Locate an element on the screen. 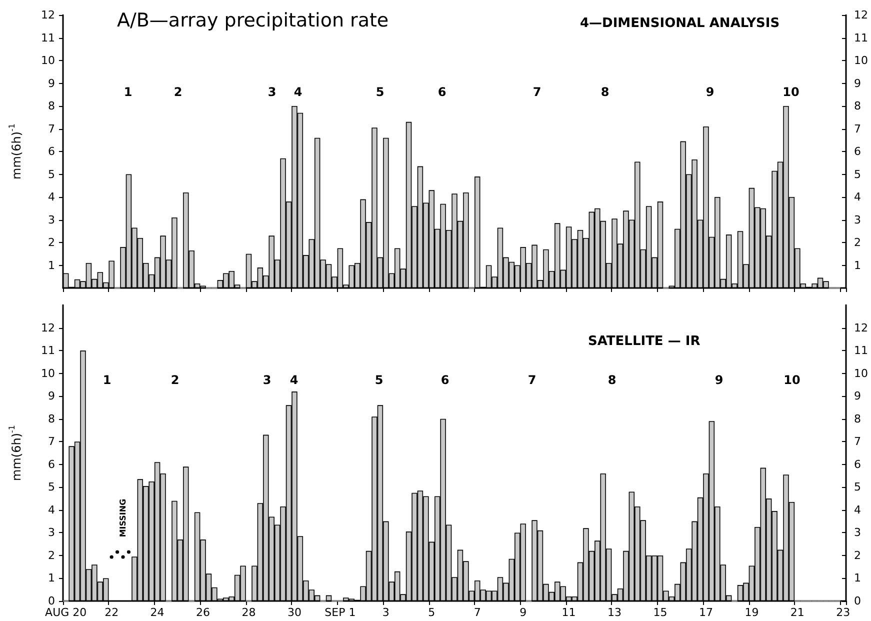  x-tick-label: 24 is located at coordinates (157, 612).